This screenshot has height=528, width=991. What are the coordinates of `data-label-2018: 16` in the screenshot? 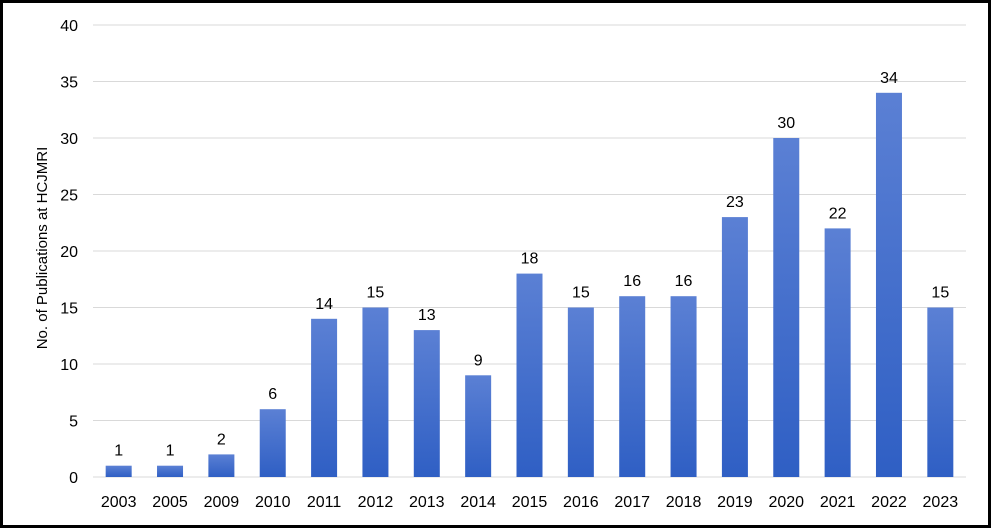 It's located at (684, 281).